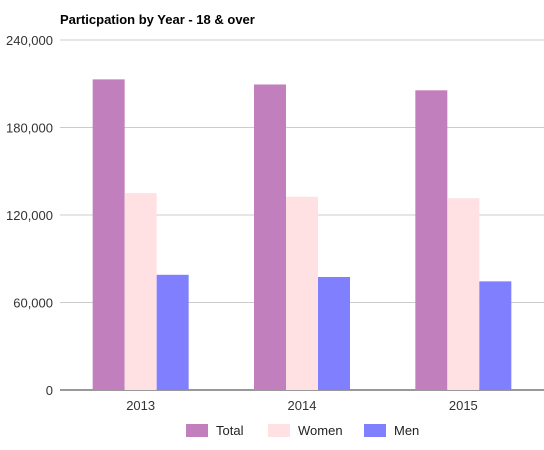 This screenshot has width=544, height=450. What do you see at coordinates (270, 237) in the screenshot?
I see `bar-total-2014` at bounding box center [270, 237].